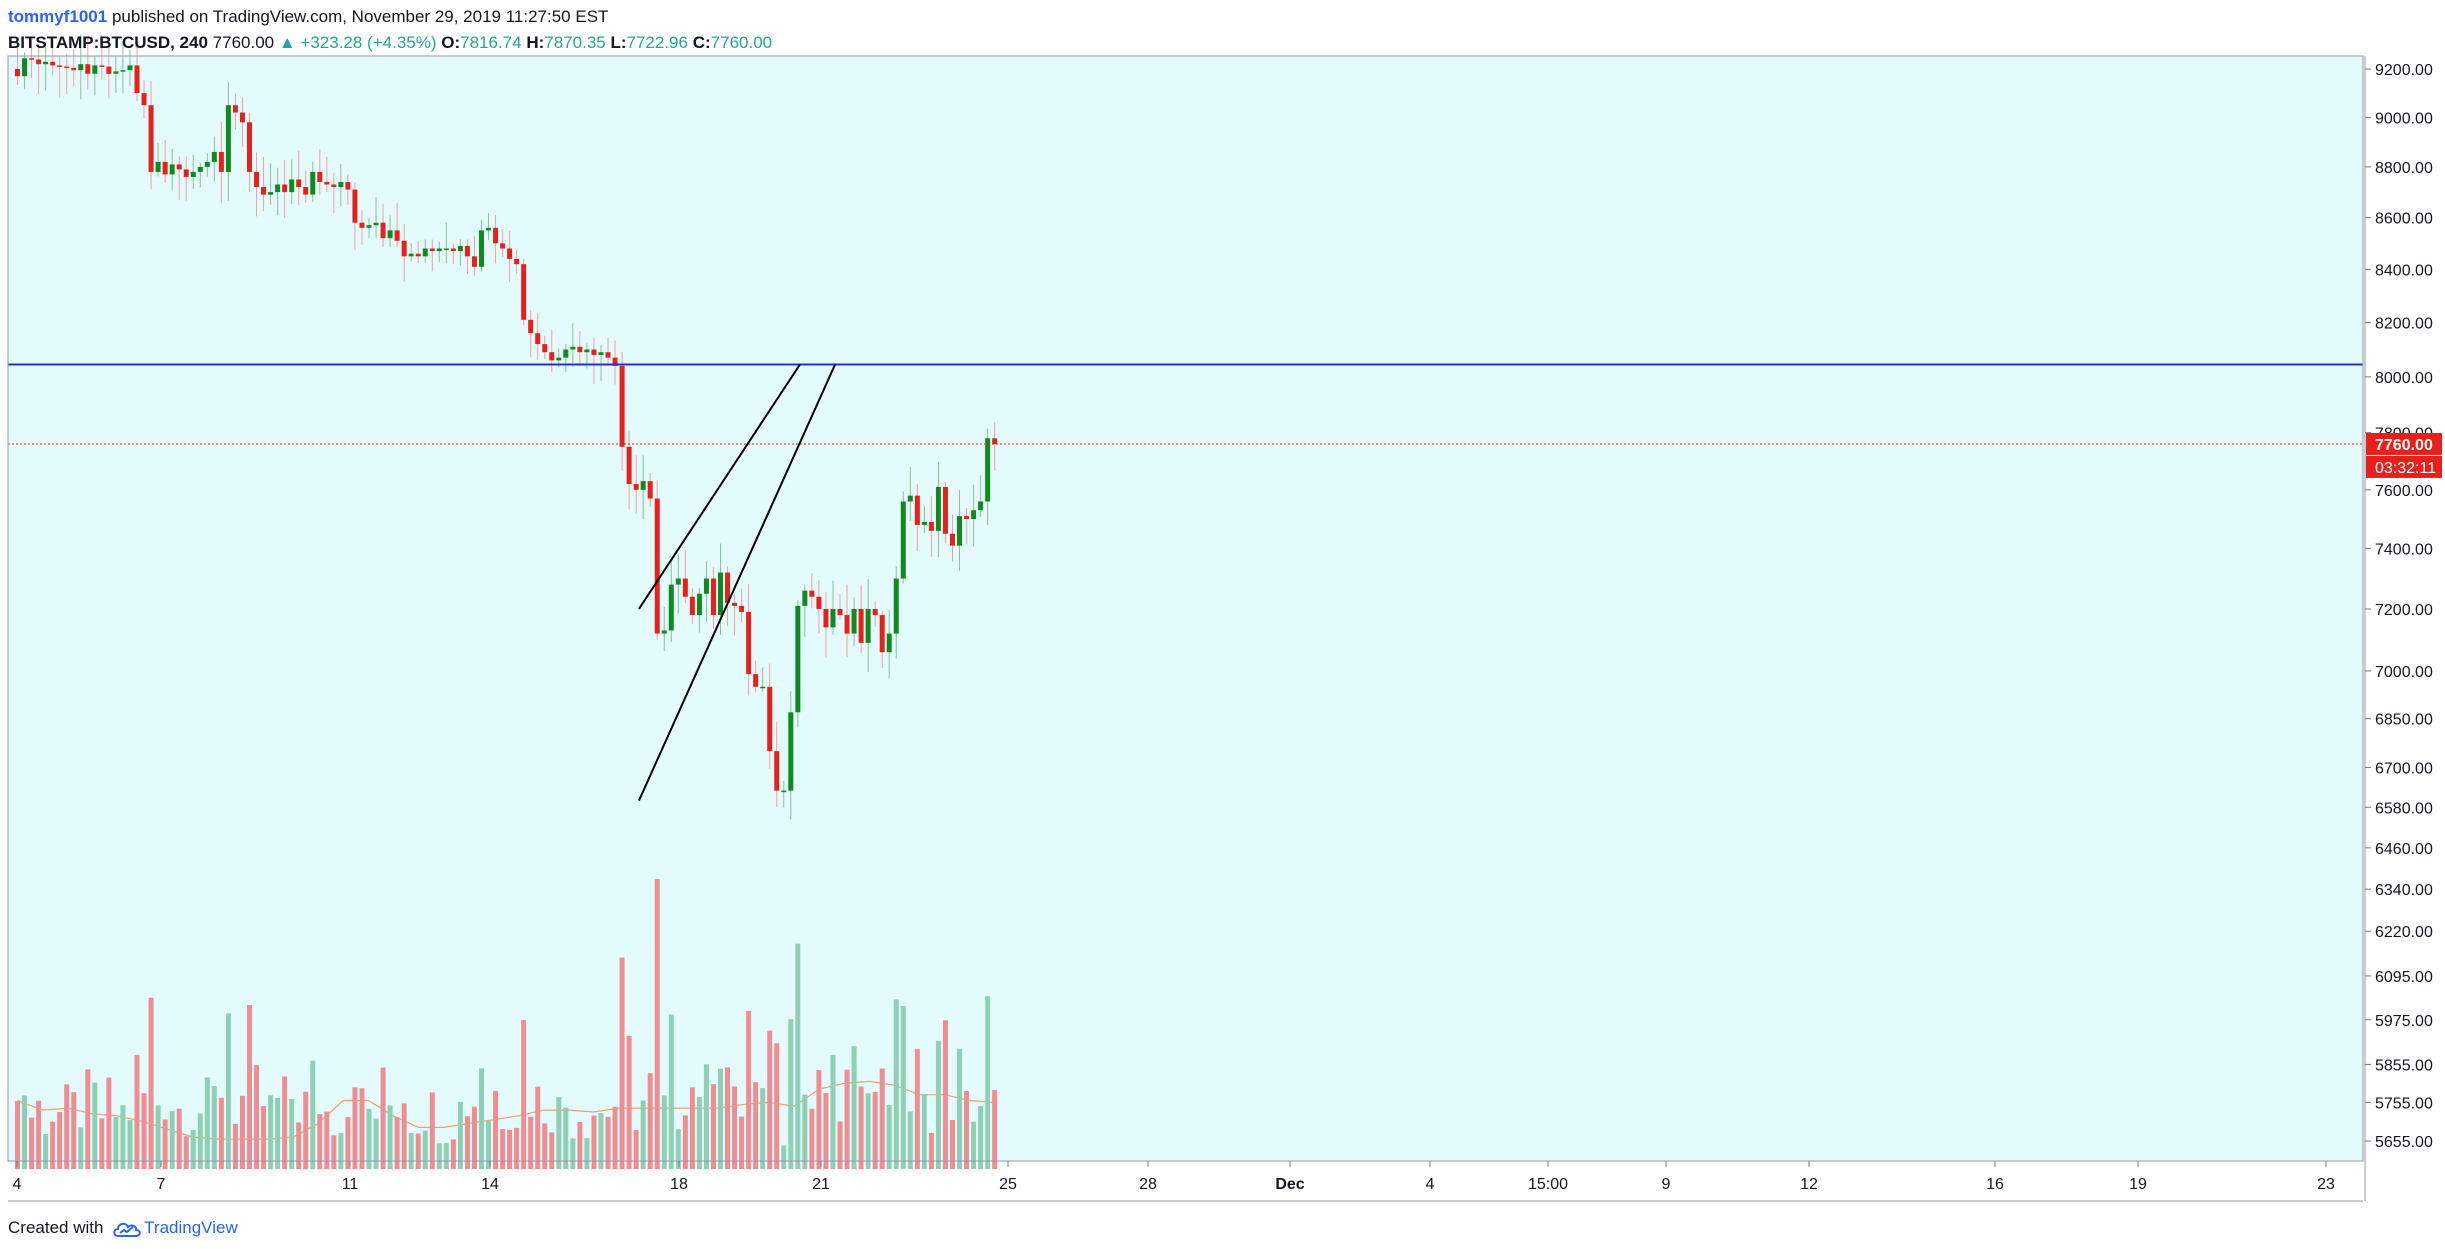 The image size is (2445, 1249). Describe the element at coordinates (2404, 219) in the screenshot. I see `price-tick-label: 8600.00` at that location.